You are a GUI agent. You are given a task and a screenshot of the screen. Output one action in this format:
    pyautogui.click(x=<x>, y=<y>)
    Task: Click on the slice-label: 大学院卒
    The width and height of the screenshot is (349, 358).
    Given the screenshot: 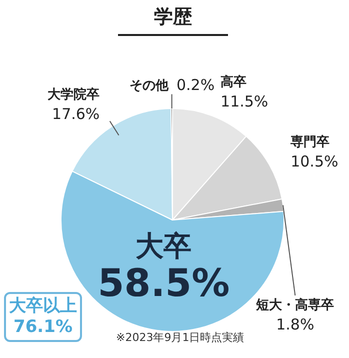 What is the action you would take?
    pyautogui.click(x=74, y=94)
    